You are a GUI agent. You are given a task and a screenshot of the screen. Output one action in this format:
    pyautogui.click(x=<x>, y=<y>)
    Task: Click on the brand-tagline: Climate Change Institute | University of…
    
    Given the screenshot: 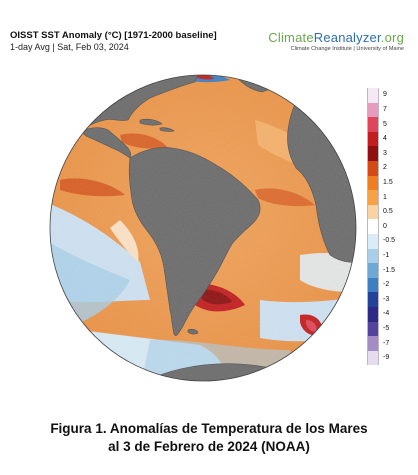 What is the action you would take?
    pyautogui.click(x=347, y=49)
    